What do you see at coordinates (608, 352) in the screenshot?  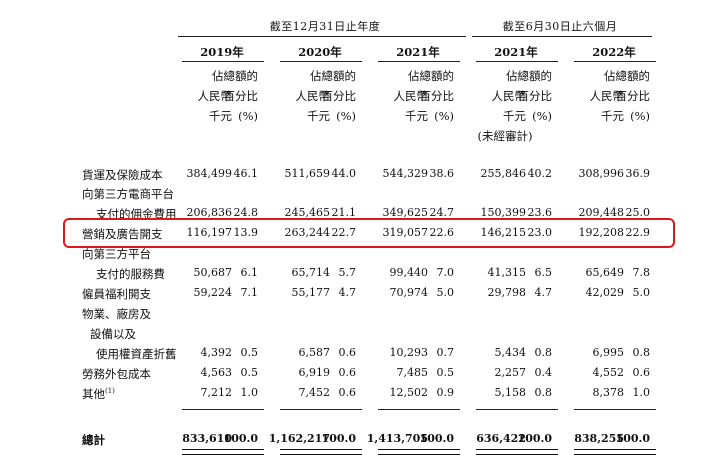 I see `amount-cell: 6,995` at bounding box center [608, 352].